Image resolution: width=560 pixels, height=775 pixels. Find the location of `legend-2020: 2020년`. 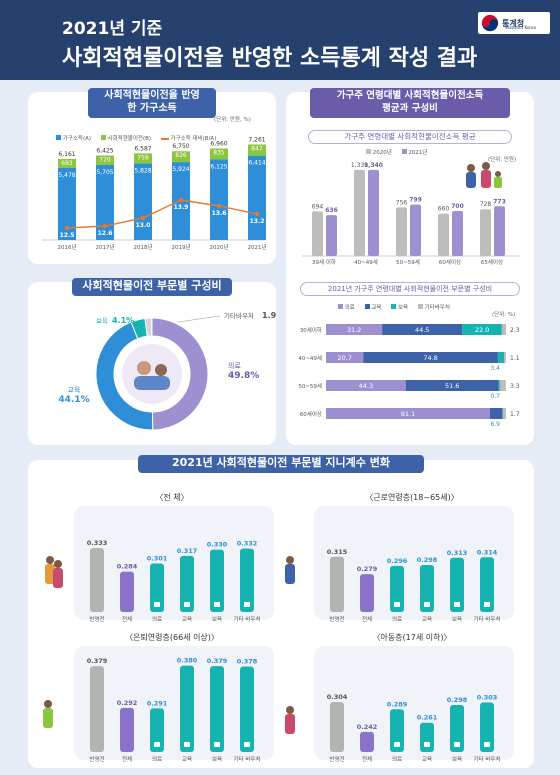

legend-2020: 2020년 is located at coordinates (382, 153).